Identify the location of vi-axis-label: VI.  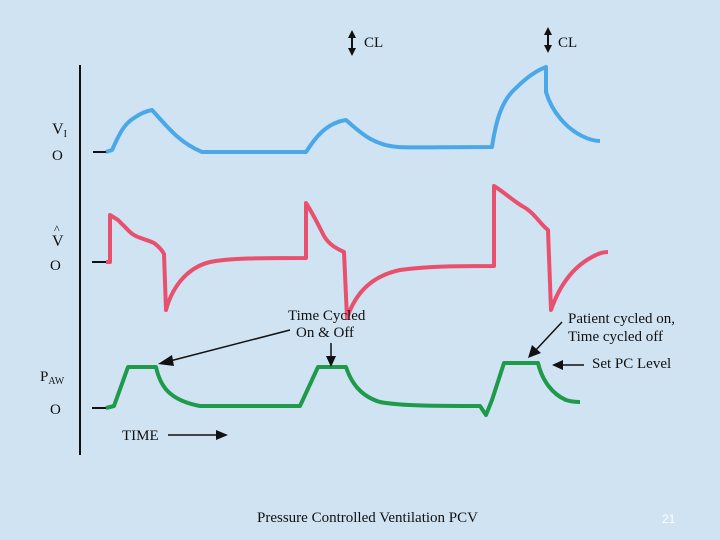
(59, 130).